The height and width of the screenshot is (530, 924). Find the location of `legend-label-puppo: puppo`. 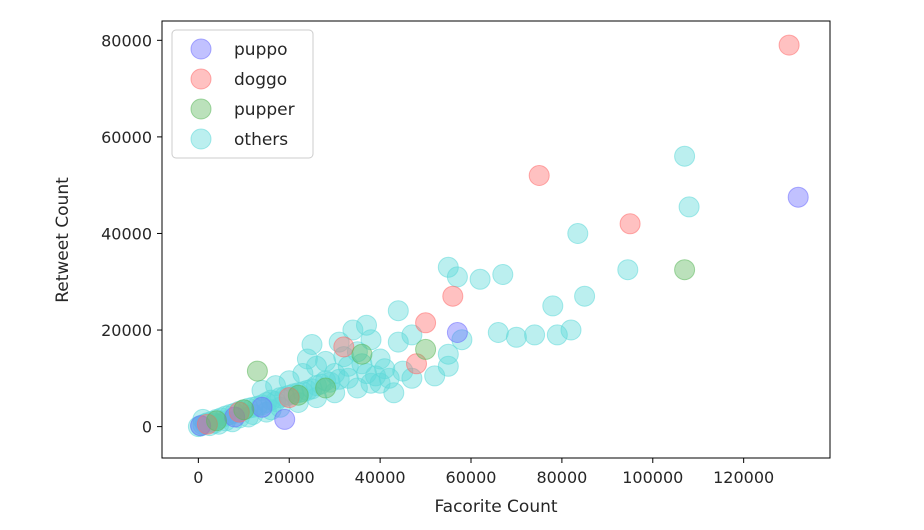

legend-label-puppo: puppo is located at coordinates (261, 50).